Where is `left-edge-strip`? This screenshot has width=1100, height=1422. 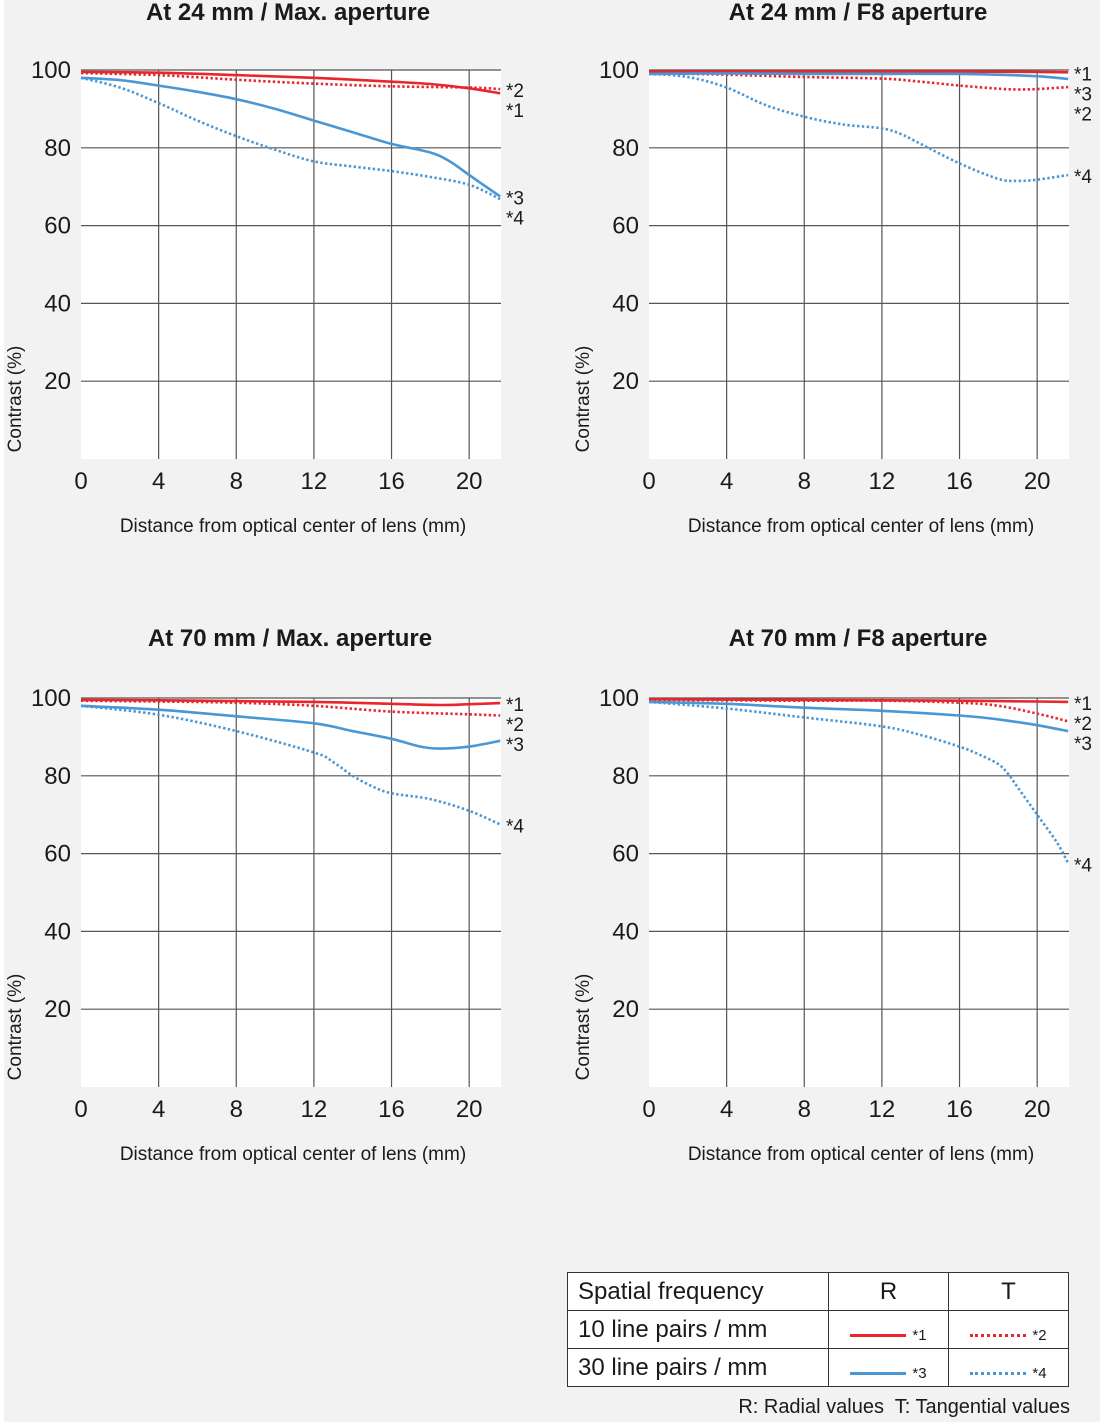
left-edge-strip is located at coordinates (2, 711).